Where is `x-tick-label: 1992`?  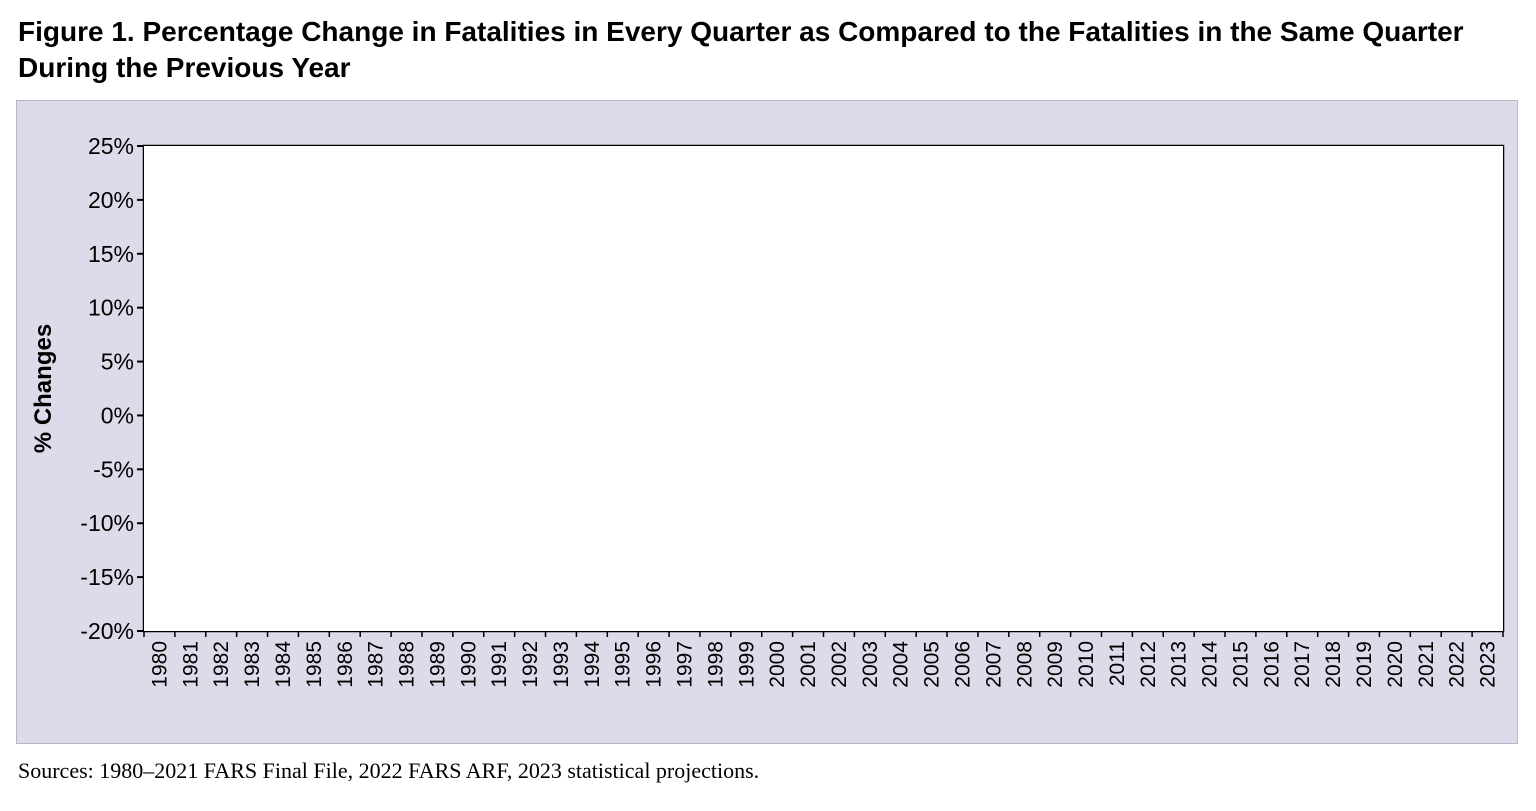 x-tick-label: 1992 is located at coordinates (530, 664).